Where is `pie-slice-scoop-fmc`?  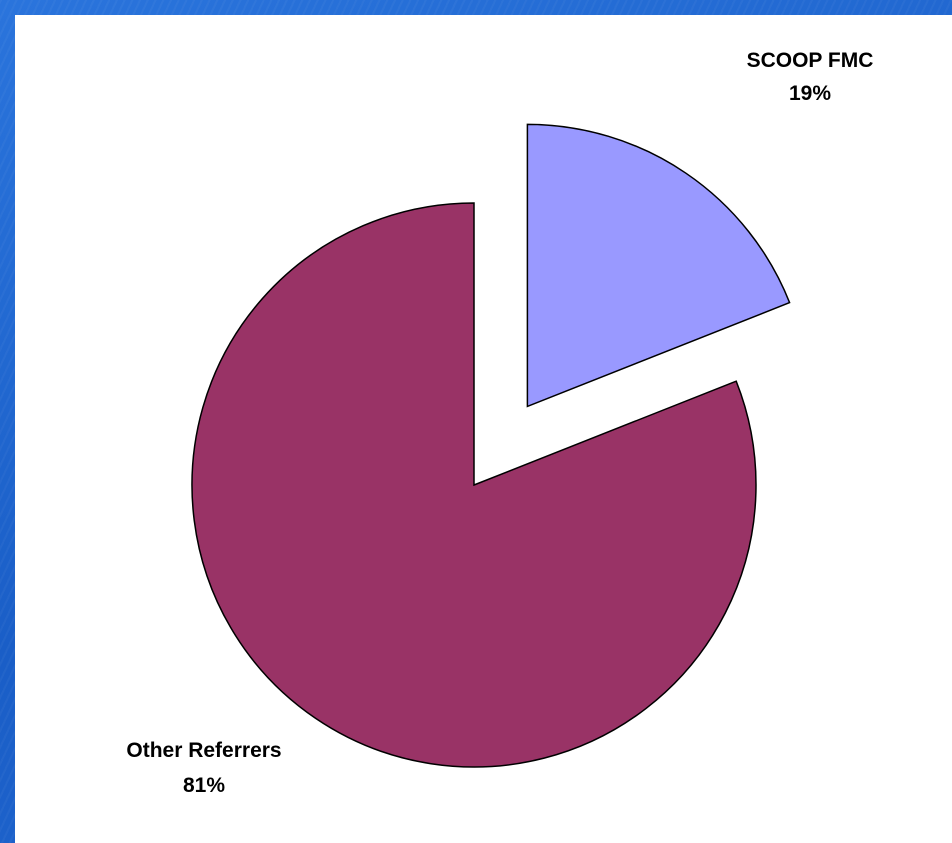 pie-slice-scoop-fmc is located at coordinates (658, 265).